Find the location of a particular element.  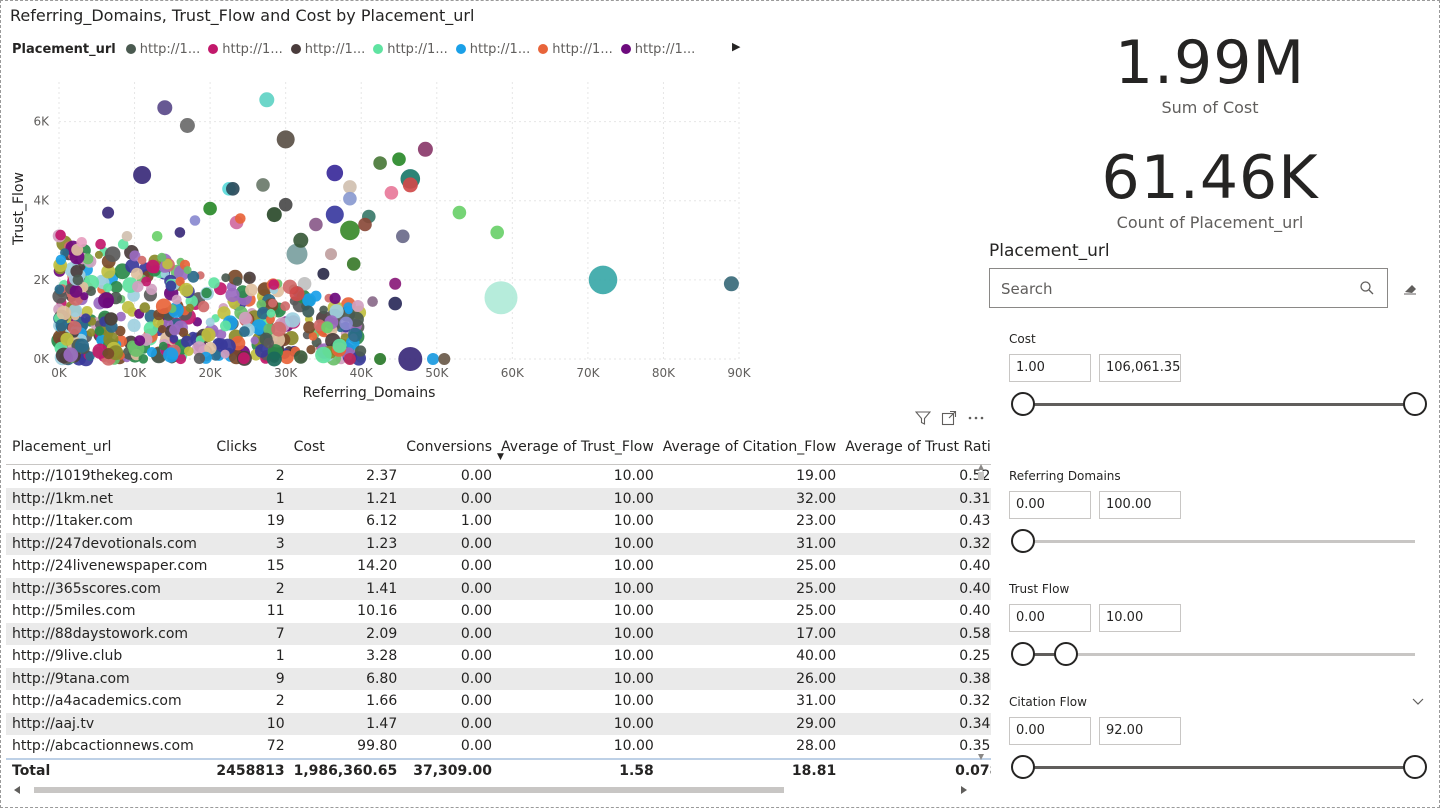

more-options-icon is located at coordinates (976, 418).